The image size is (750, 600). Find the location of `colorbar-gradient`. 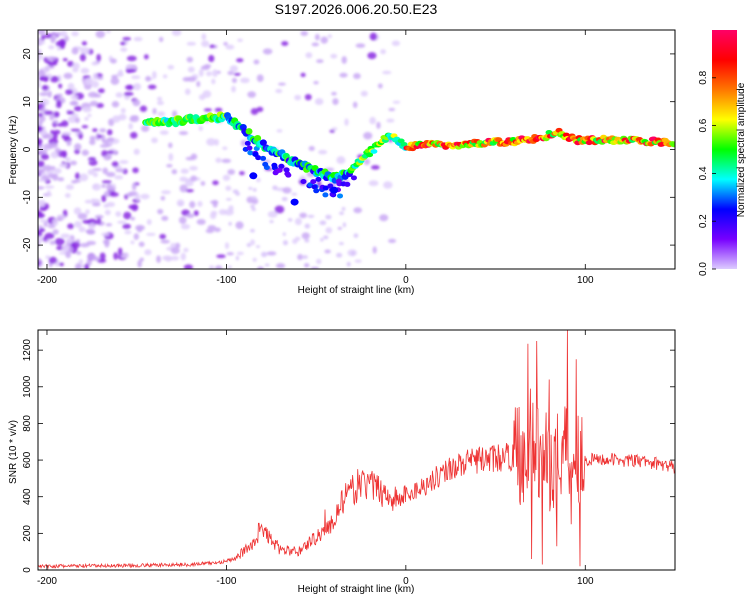

colorbar-gradient is located at coordinates (724, 149).